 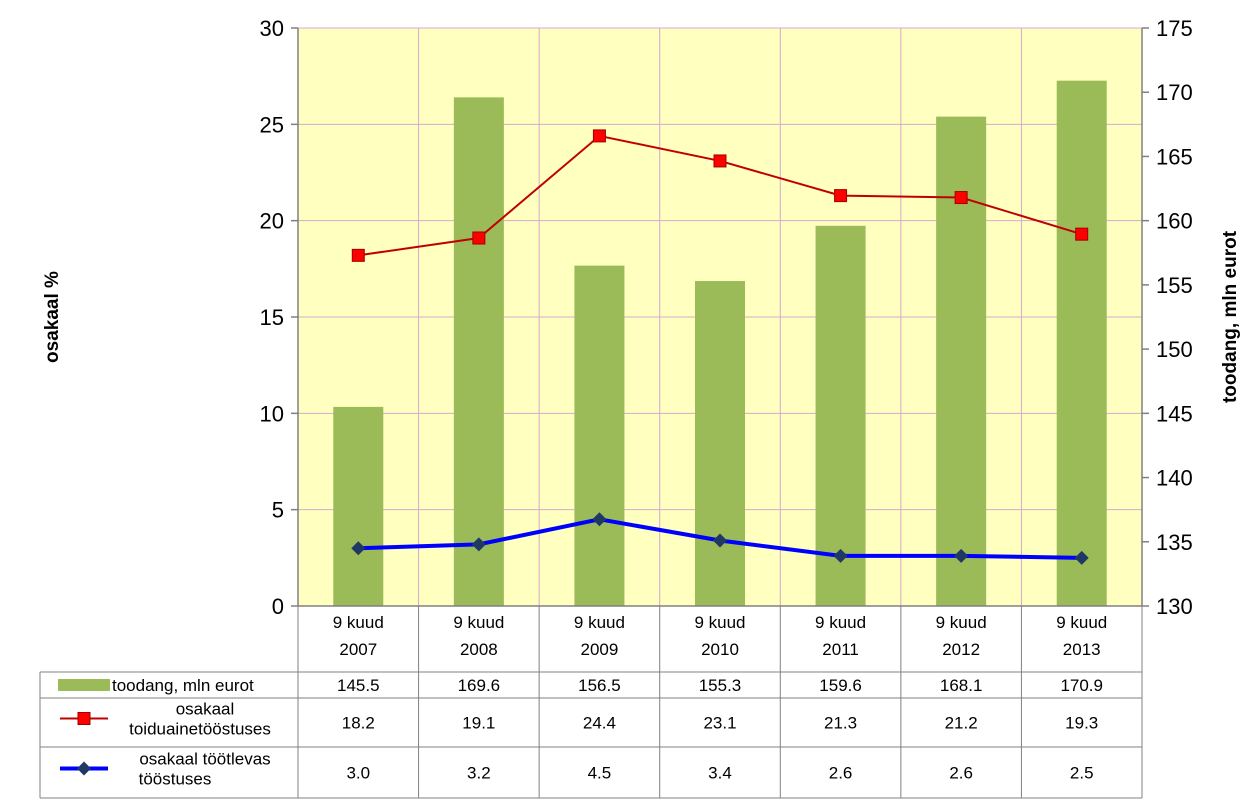 What do you see at coordinates (84, 685) in the screenshot?
I see `legend-key-bar` at bounding box center [84, 685].